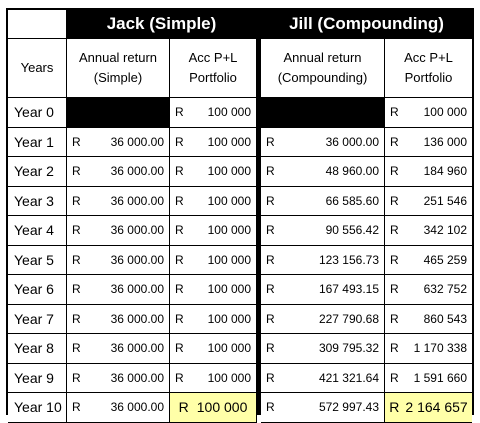 The image size is (480, 423). What do you see at coordinates (445, 230) in the screenshot?
I see `amount-value: 342 102` at bounding box center [445, 230].